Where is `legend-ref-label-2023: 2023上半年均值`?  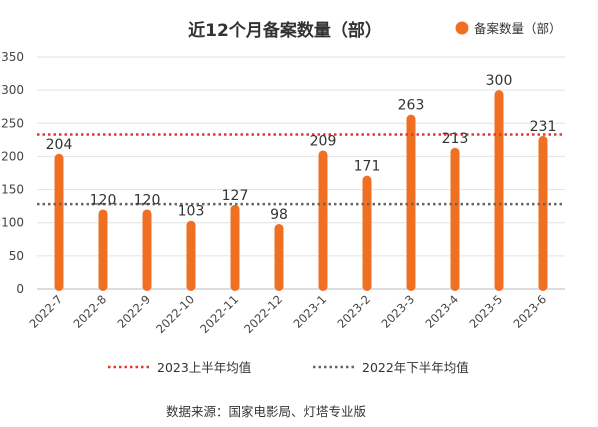 legend-ref-label-2023: 2023上半年均值 is located at coordinates (204, 367).